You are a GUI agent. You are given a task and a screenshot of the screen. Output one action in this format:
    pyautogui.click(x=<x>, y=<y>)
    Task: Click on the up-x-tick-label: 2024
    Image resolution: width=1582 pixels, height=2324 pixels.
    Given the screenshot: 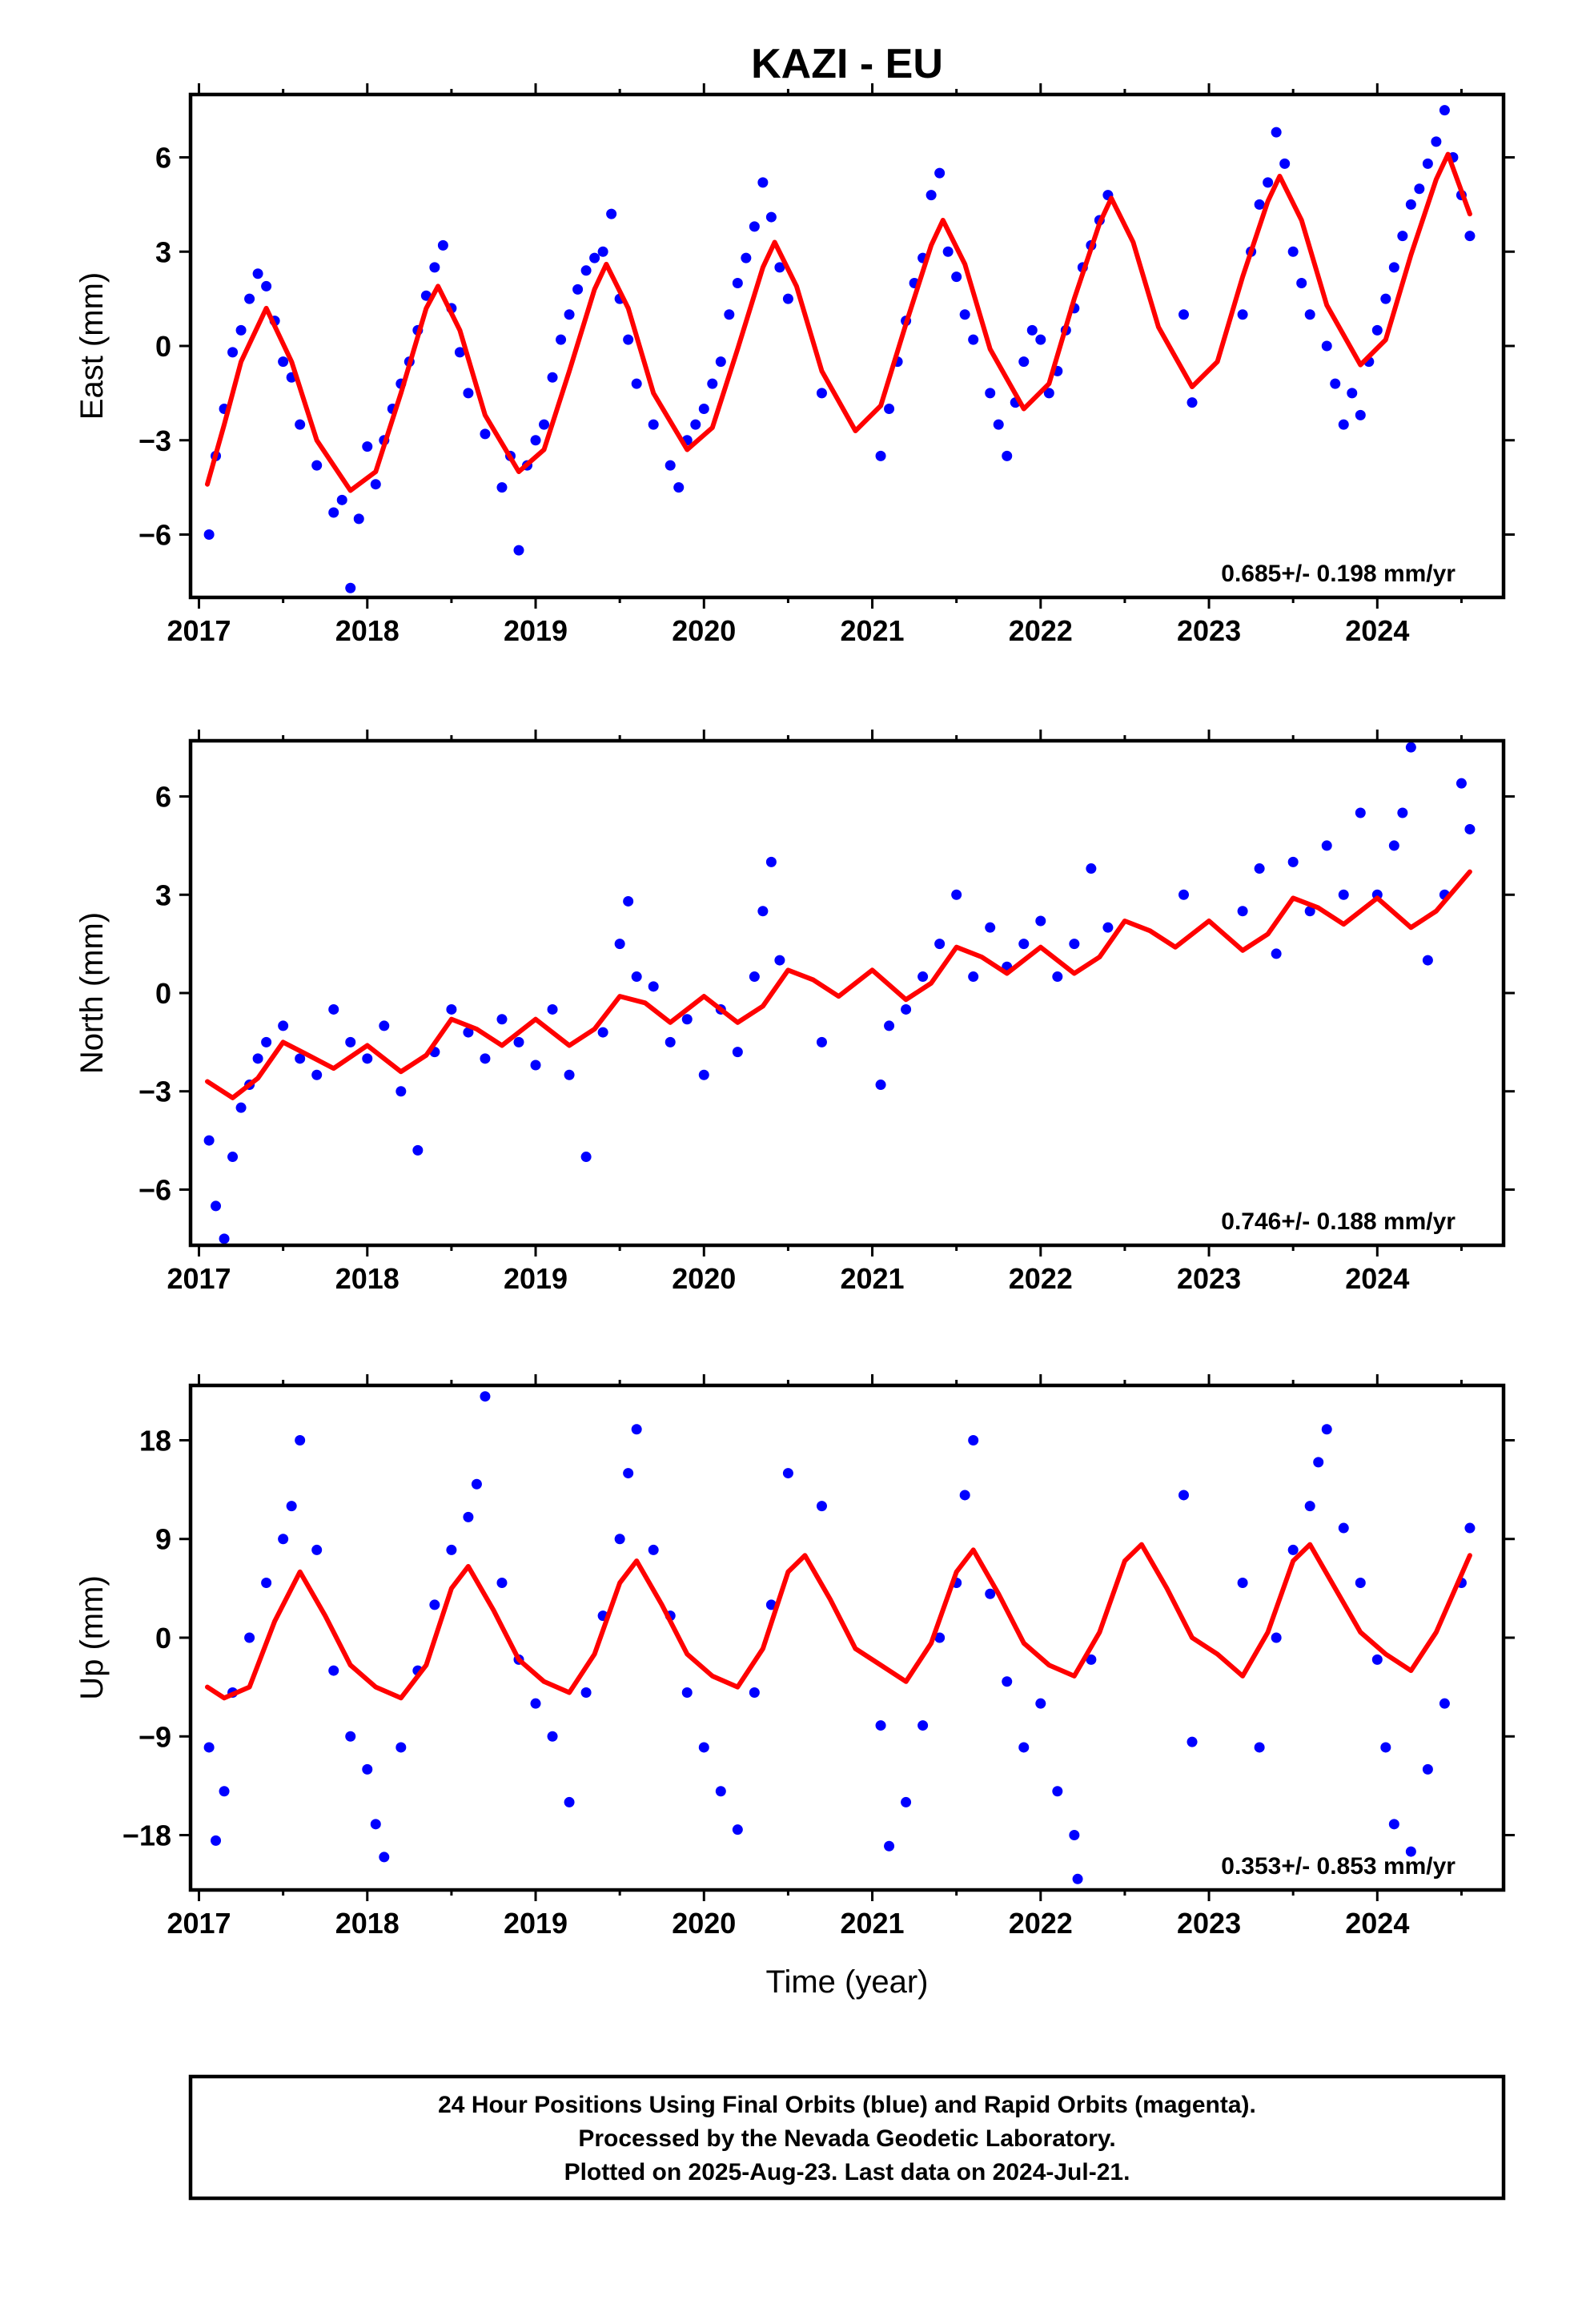 What is the action you would take?
    pyautogui.click(x=1377, y=1923)
    